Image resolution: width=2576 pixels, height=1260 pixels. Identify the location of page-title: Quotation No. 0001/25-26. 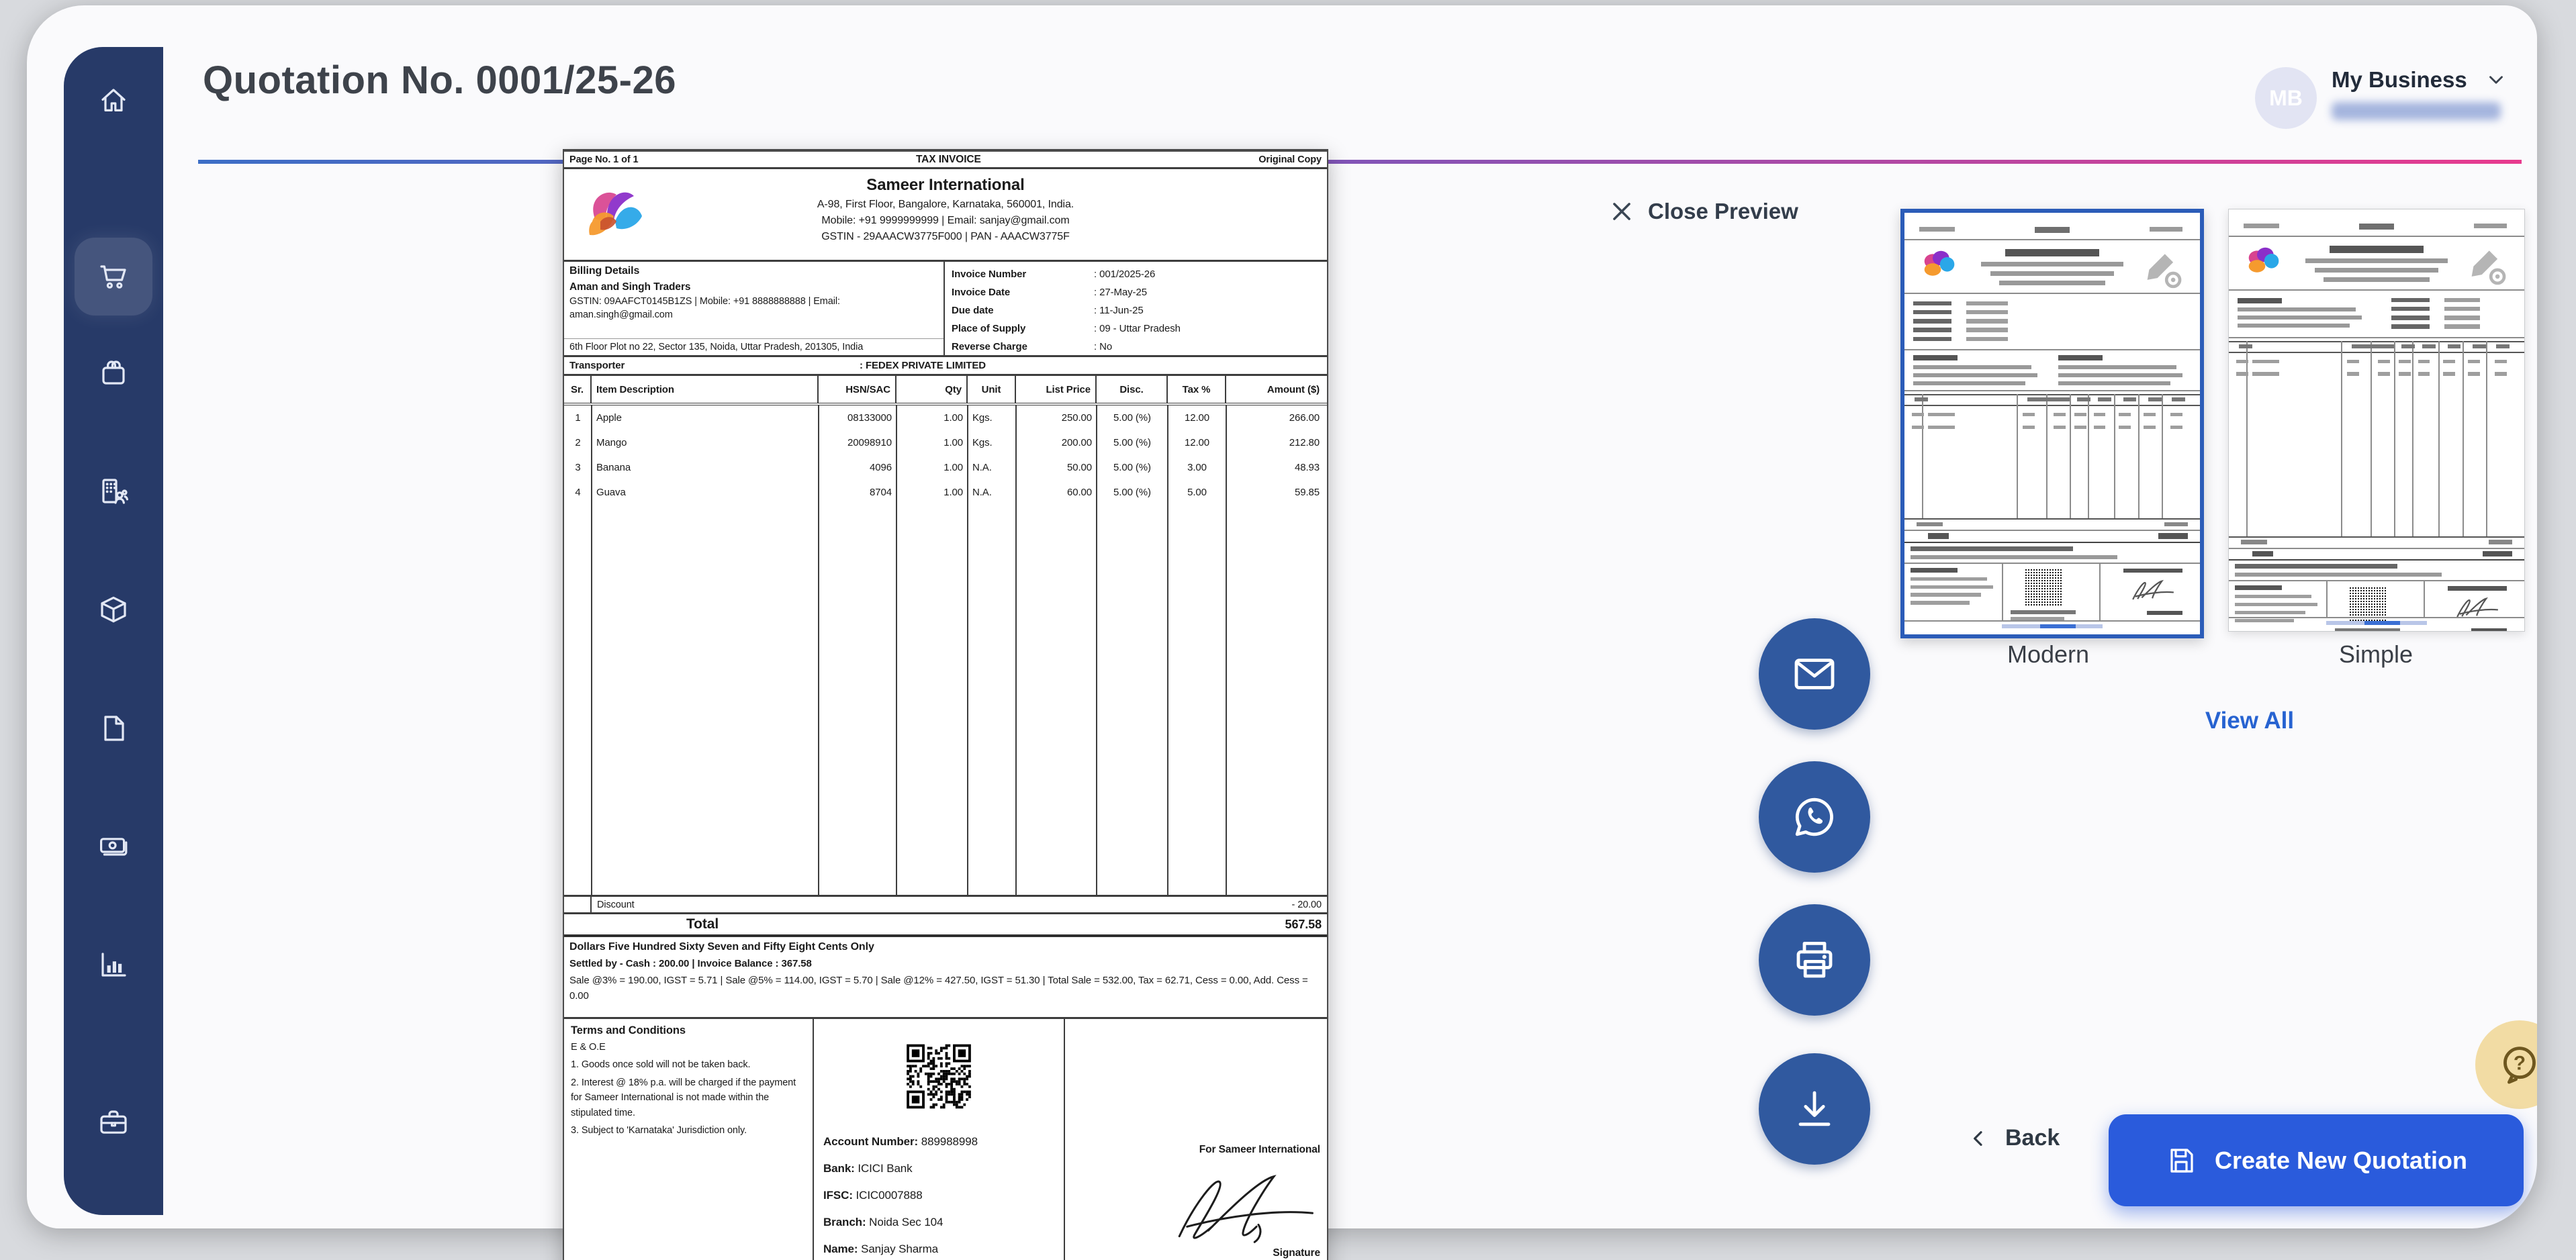
(439, 80).